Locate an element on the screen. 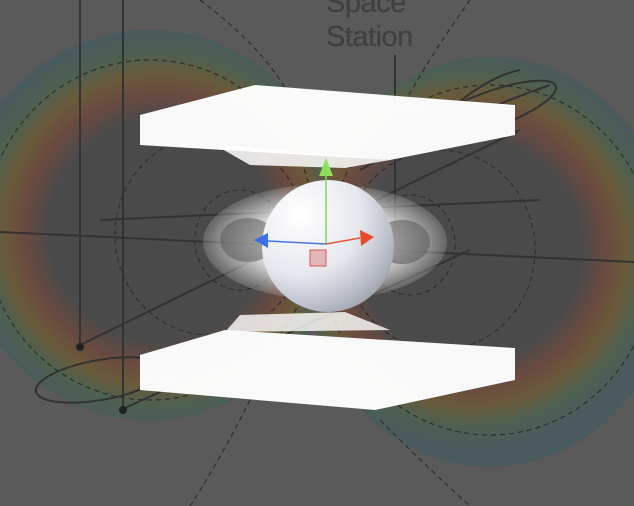 The width and height of the screenshot is (634, 506). sphere-object is located at coordinates (328, 246).